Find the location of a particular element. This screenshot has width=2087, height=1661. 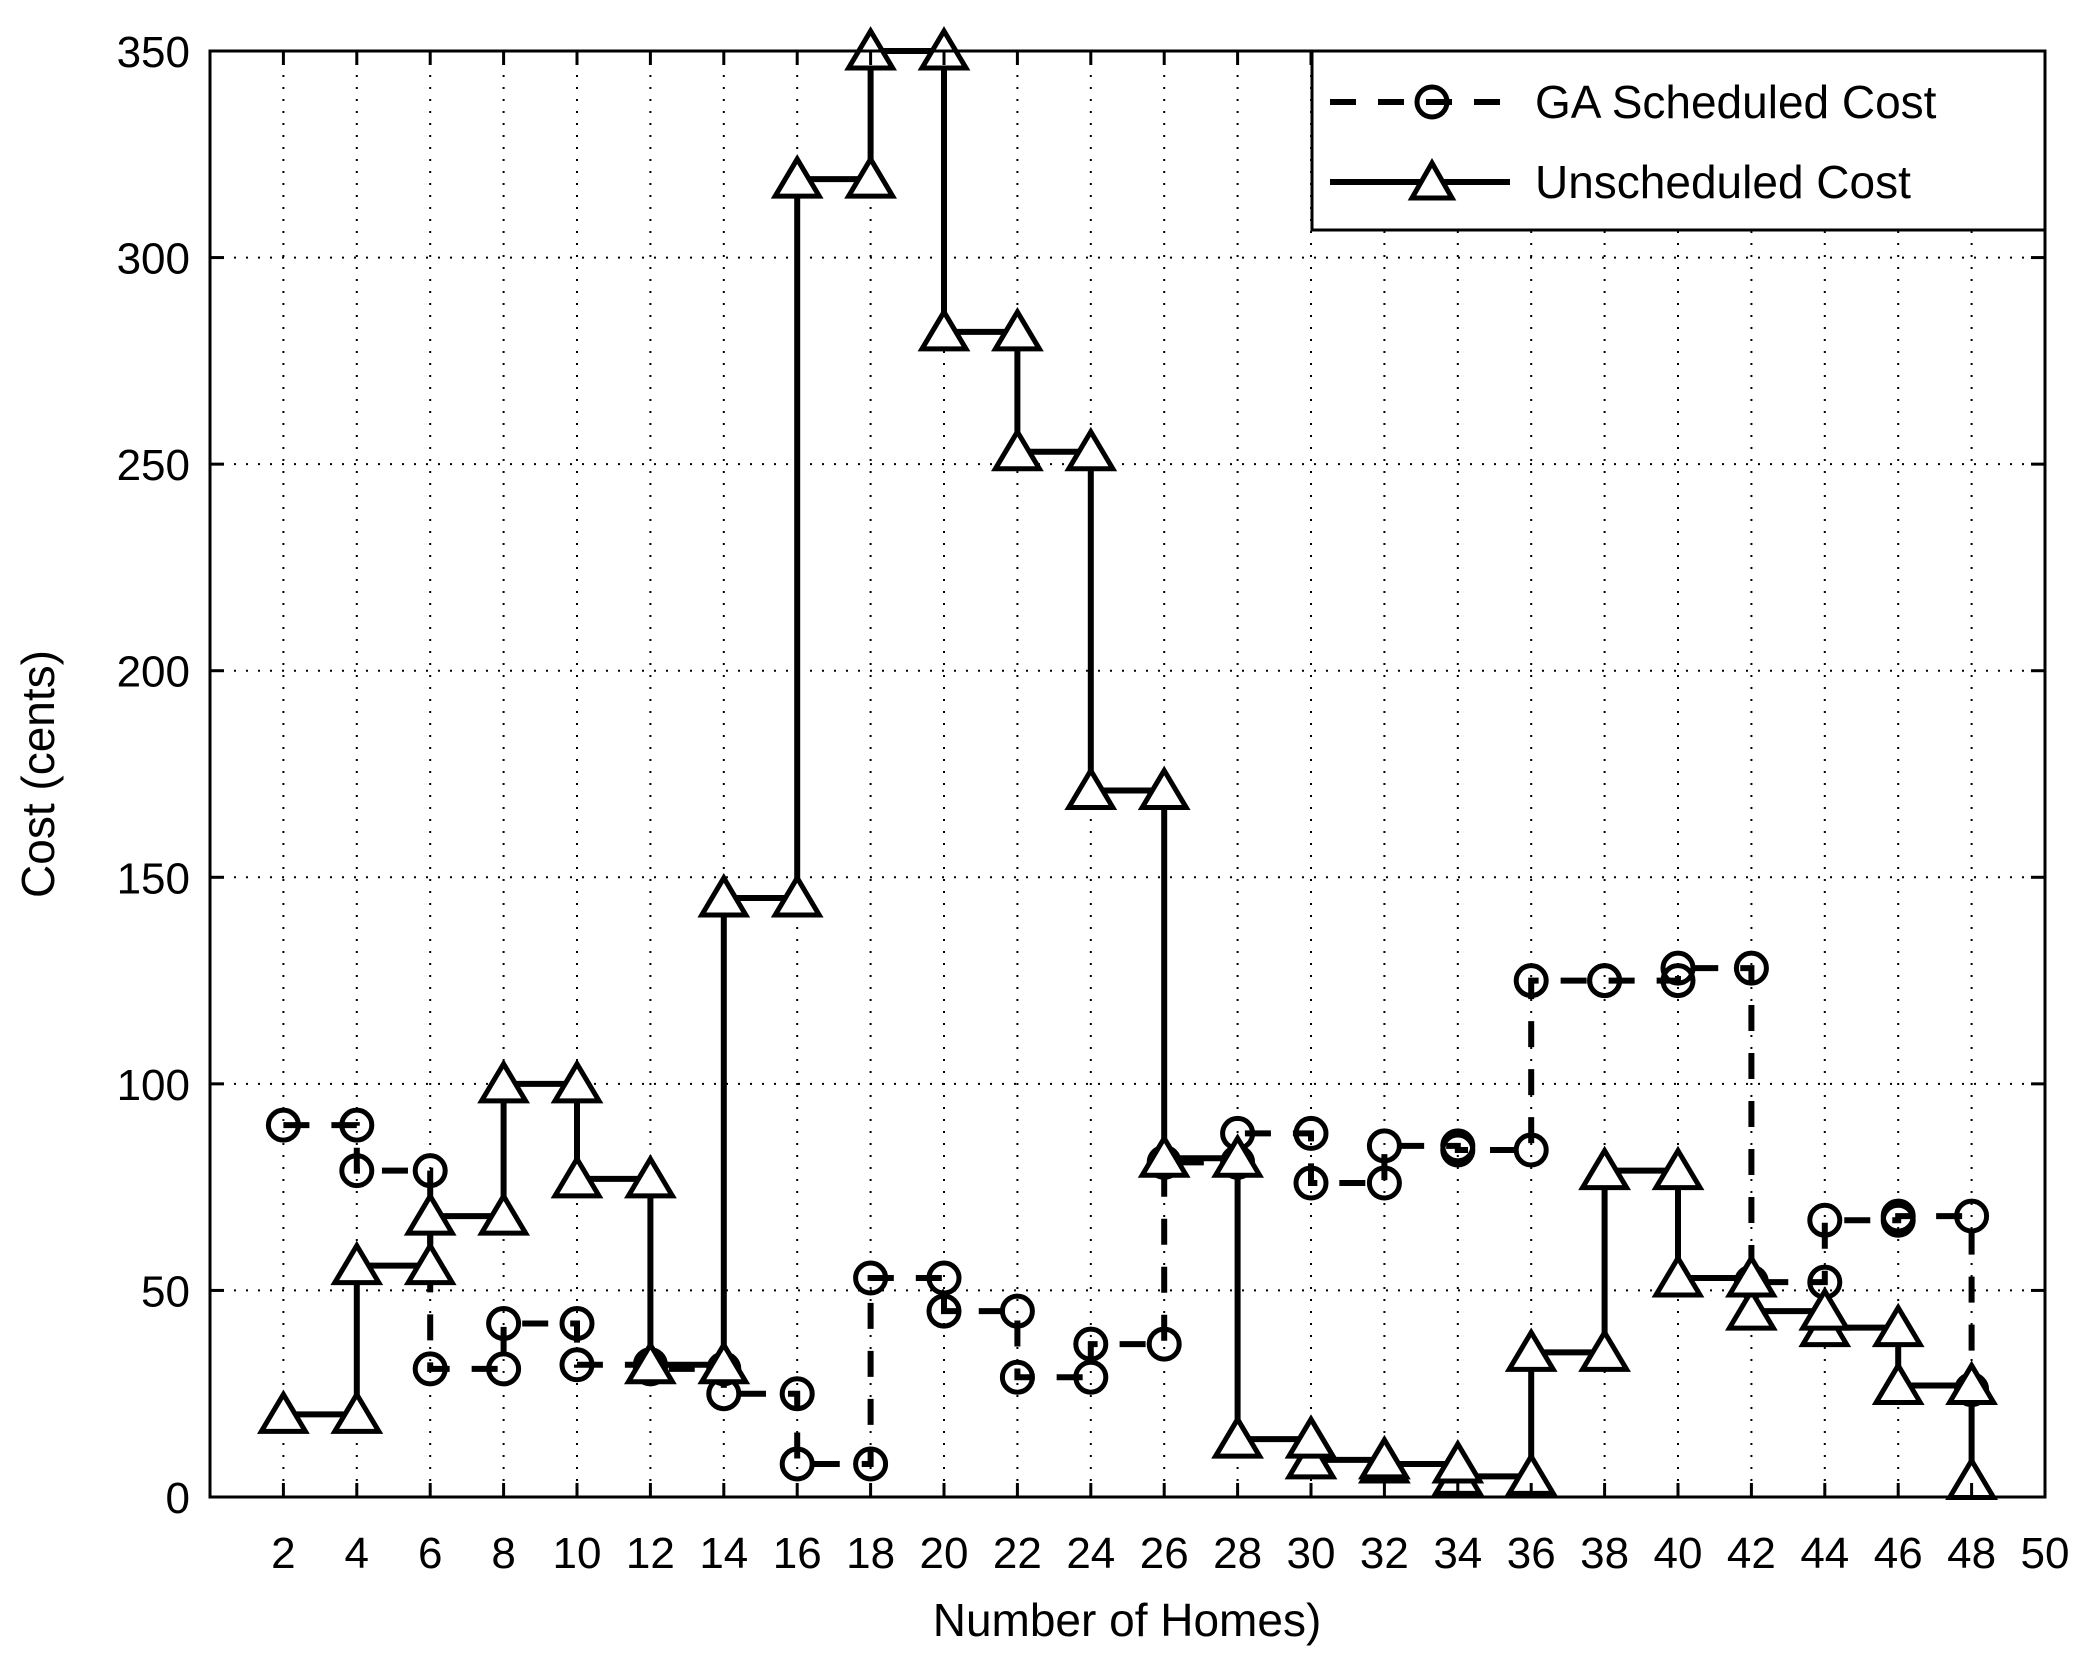

x-tick-label: 8 is located at coordinates (503, 1553).